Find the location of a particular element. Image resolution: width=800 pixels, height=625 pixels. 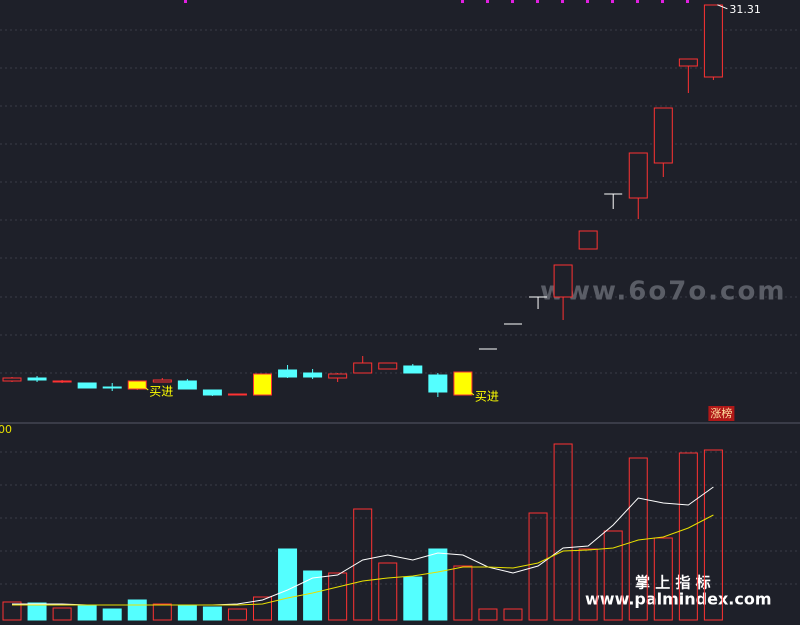

volume-label: 00 is located at coordinates (6, 429).